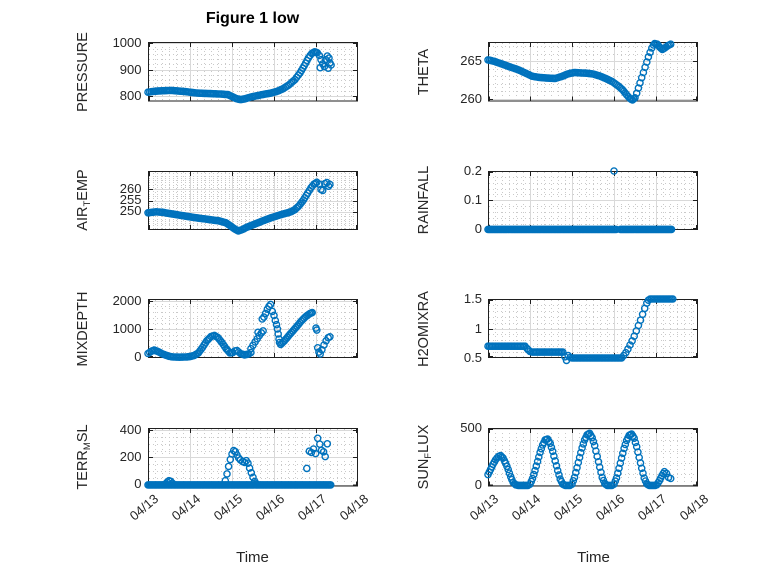  I want to click on x-tick-label-right-5: 04/18, so click(694, 507).